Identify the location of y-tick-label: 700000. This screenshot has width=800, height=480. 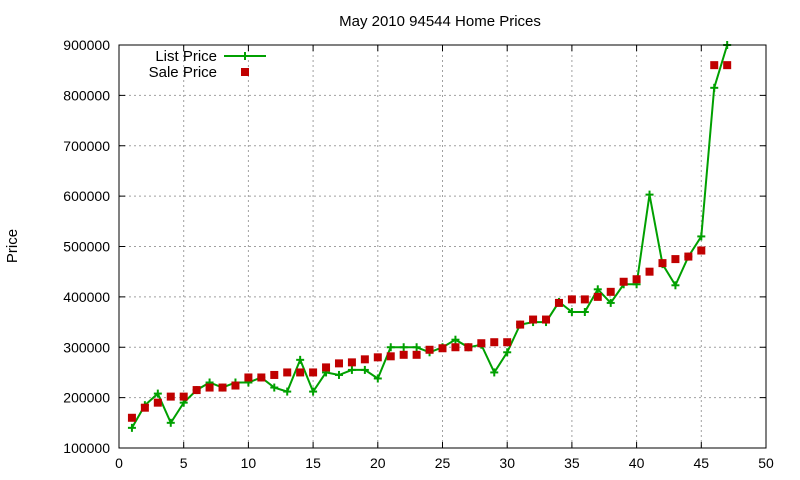
(86, 146).